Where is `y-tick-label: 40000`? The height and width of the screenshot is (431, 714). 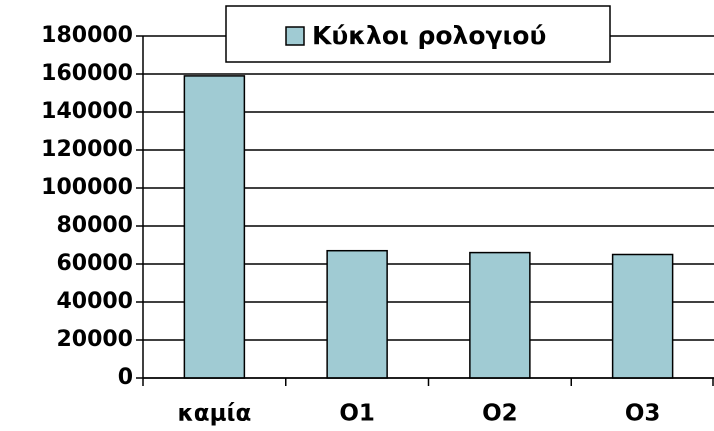
y-tick-label: 40000 is located at coordinates (94, 301).